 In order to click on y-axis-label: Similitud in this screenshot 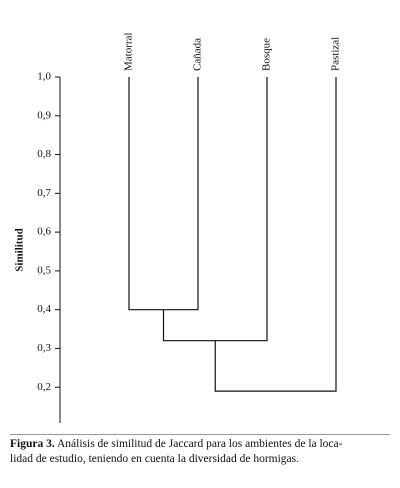, I will do `click(20, 249)`.